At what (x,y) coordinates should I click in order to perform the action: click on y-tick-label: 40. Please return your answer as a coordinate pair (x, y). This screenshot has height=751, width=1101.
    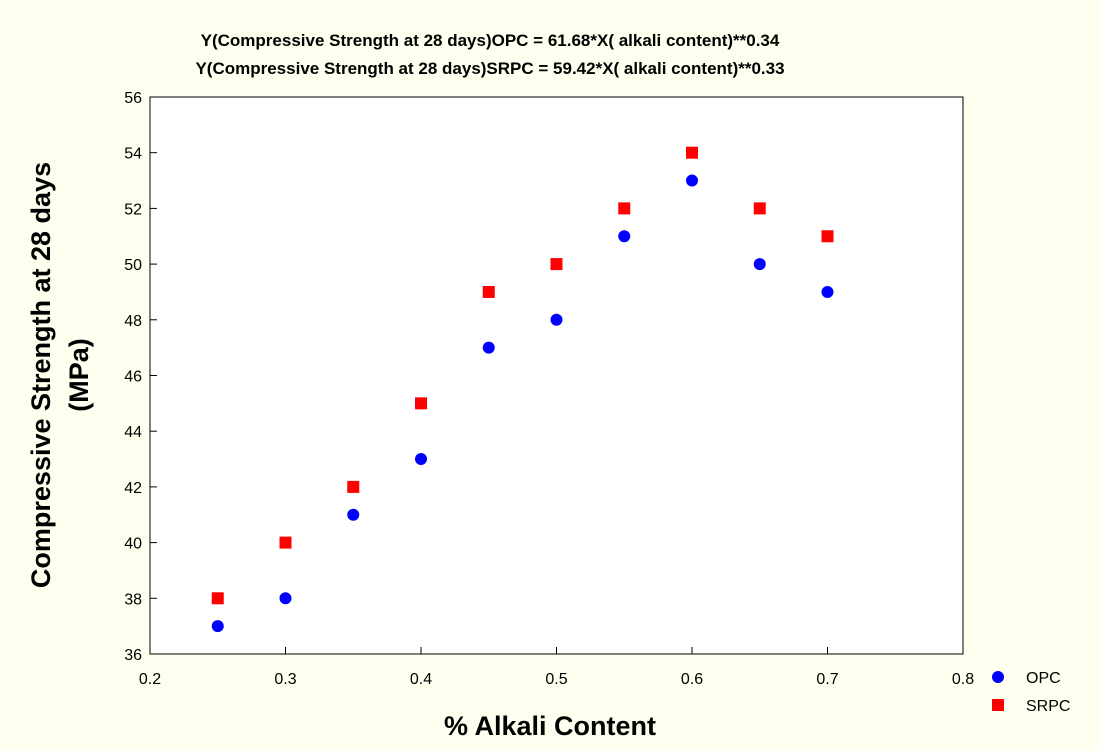
    Looking at the image, I should click on (133, 544).